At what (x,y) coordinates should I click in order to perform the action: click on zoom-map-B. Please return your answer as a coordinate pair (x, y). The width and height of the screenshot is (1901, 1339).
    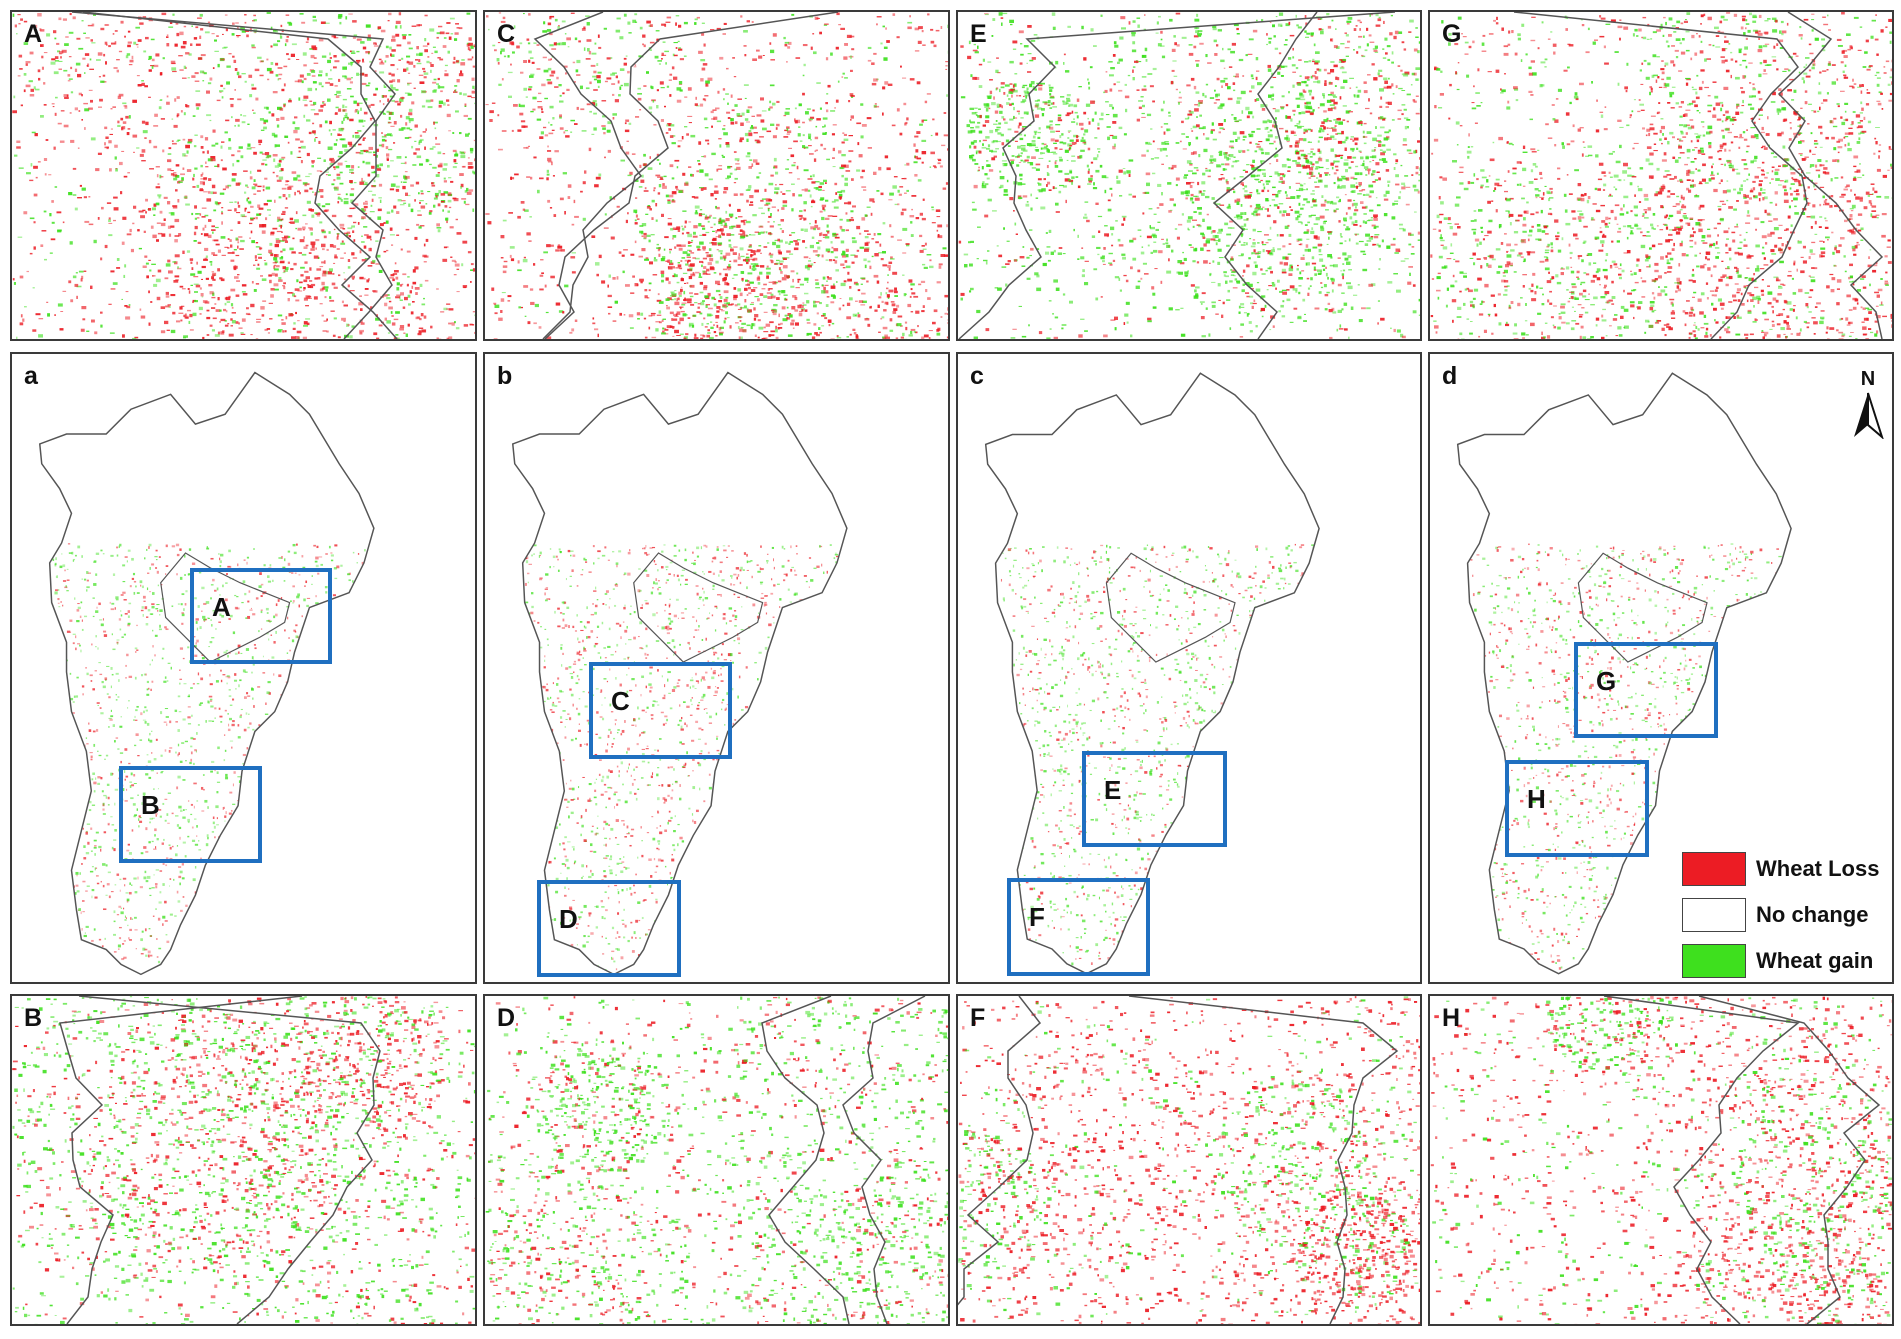
    Looking at the image, I should click on (243, 1160).